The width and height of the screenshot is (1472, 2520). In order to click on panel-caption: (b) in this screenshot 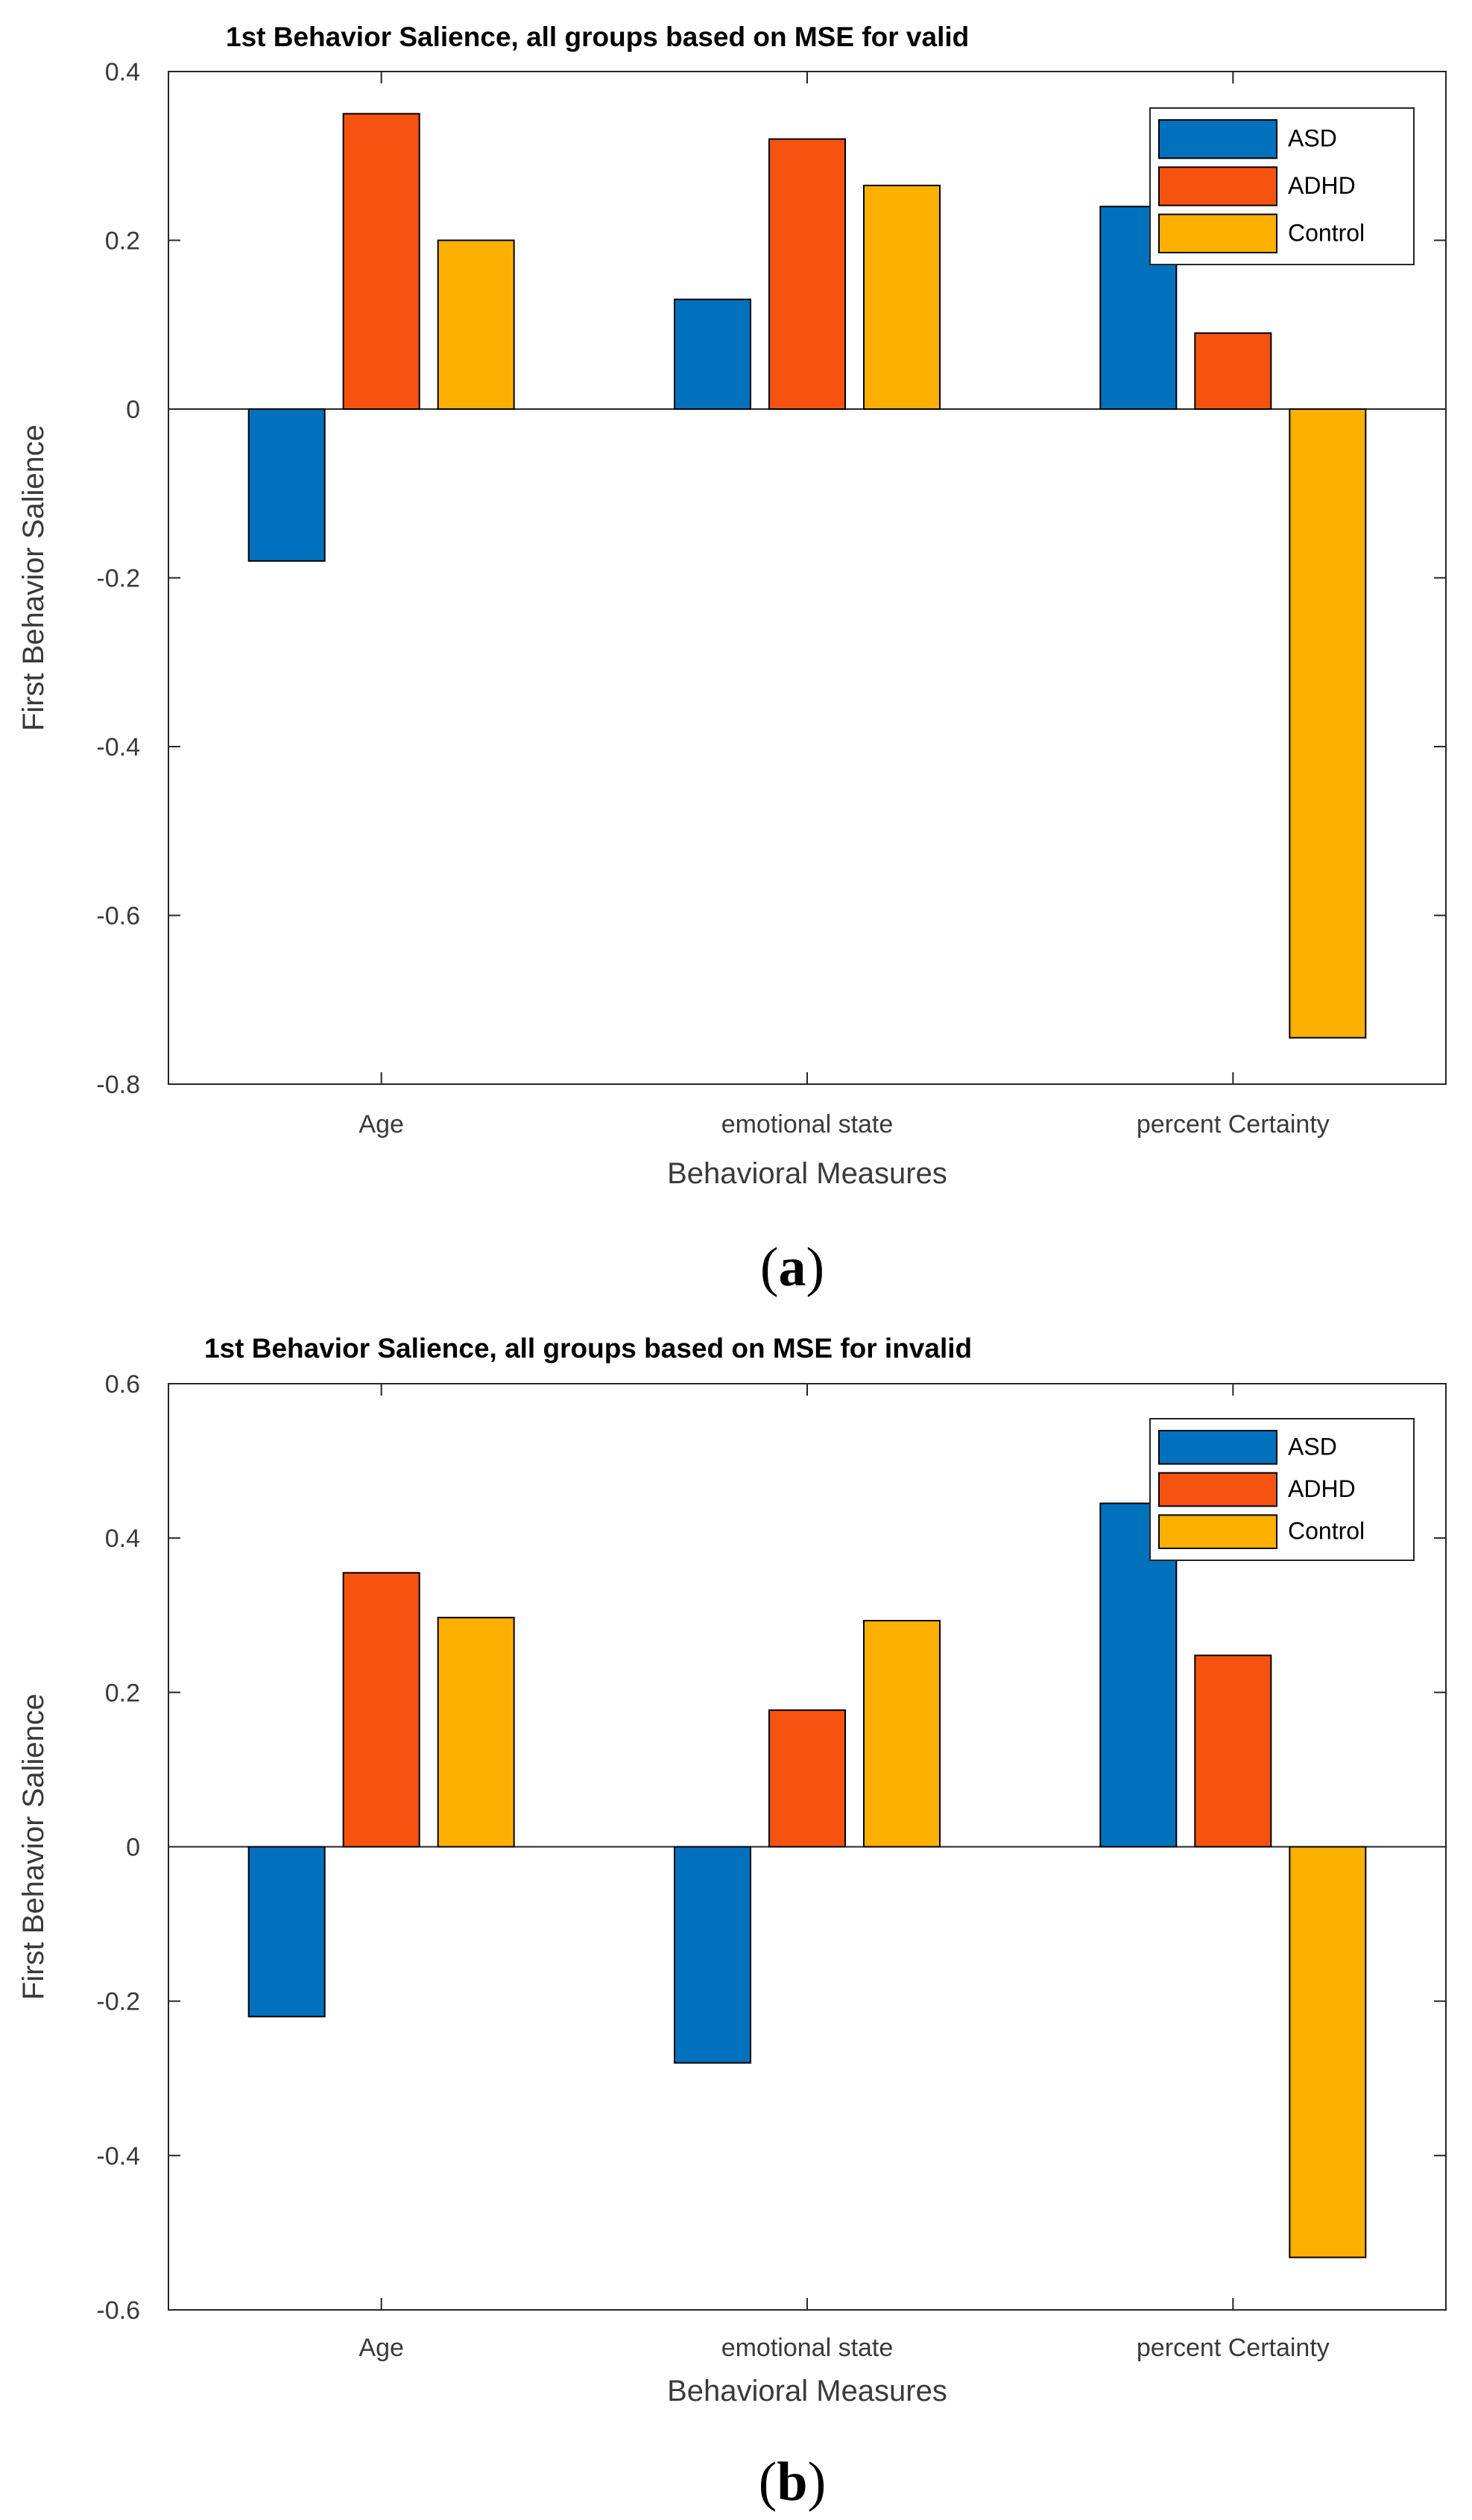, I will do `click(792, 2482)`.